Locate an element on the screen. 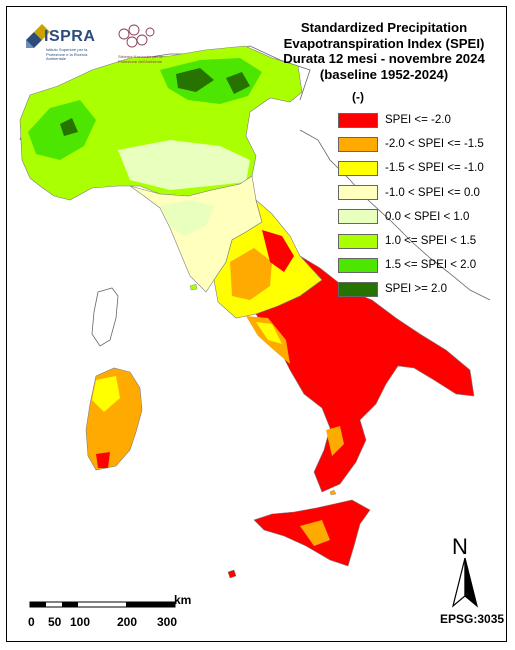  legend-unit: (-) is located at coordinates (358, 97).